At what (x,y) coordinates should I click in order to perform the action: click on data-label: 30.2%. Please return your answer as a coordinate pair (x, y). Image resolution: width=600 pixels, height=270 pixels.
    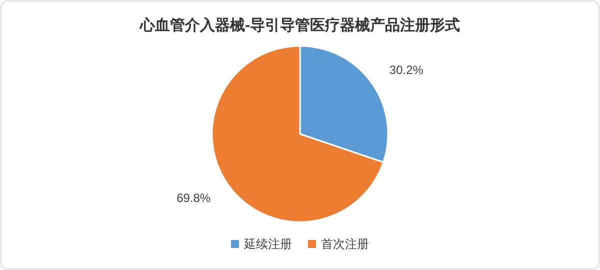
    Looking at the image, I should click on (406, 69).